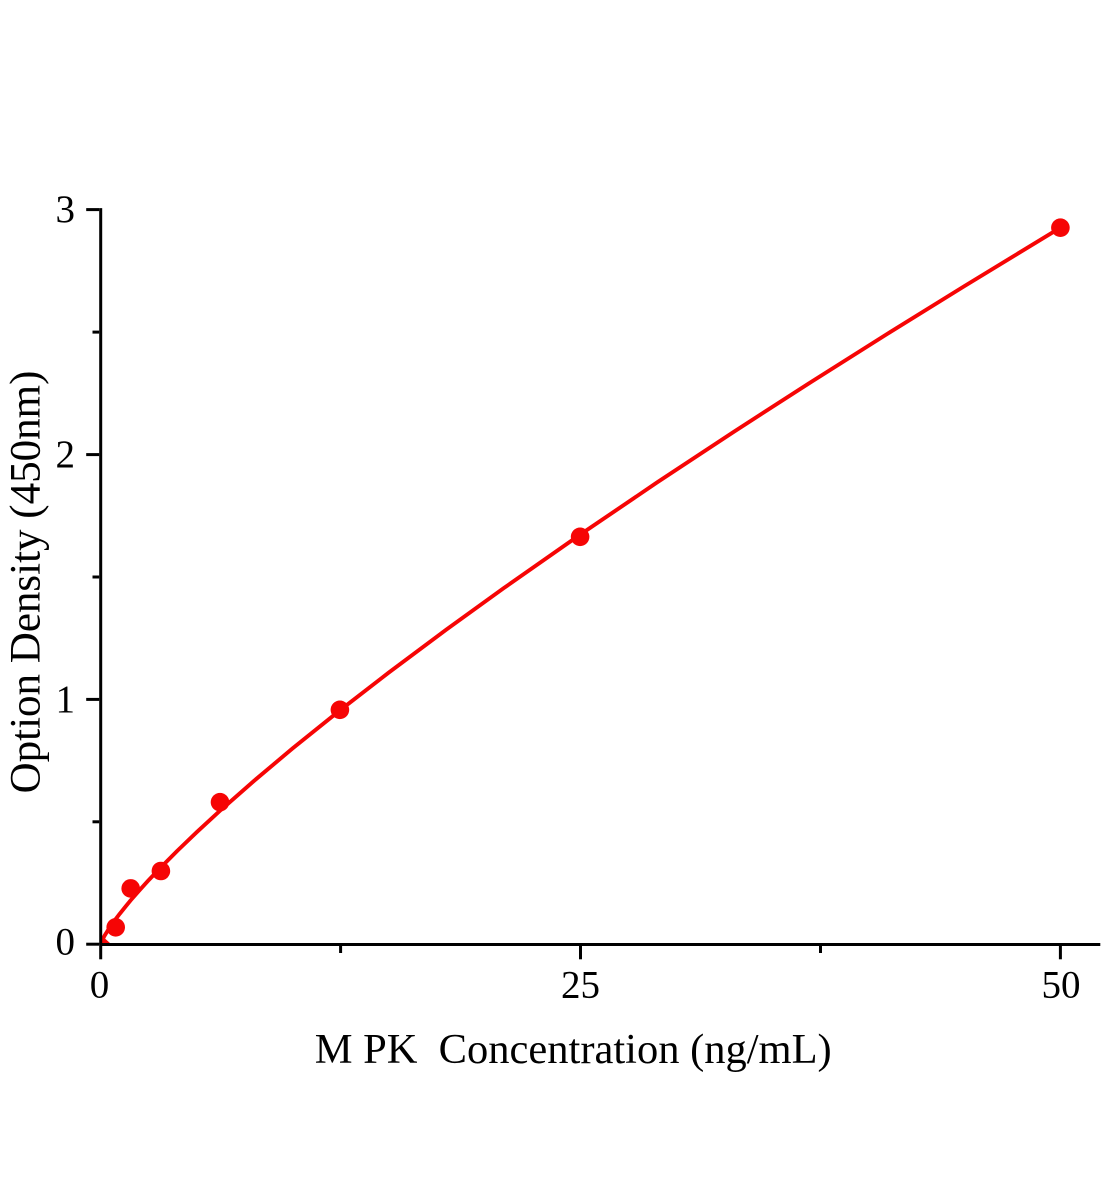 The width and height of the screenshot is (1104, 1200). What do you see at coordinates (1061, 985) in the screenshot?
I see `svg-text: 50` at bounding box center [1061, 985].